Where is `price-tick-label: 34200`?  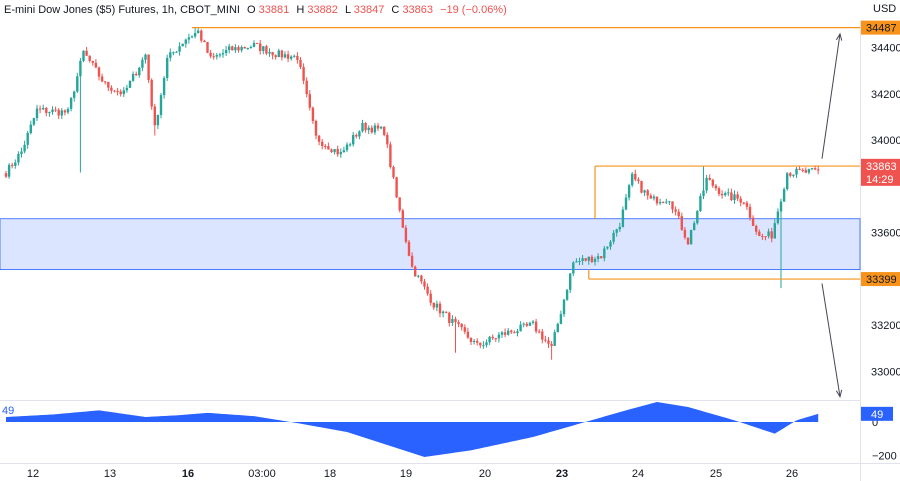
price-tick-label: 34200 is located at coordinates (885, 95).